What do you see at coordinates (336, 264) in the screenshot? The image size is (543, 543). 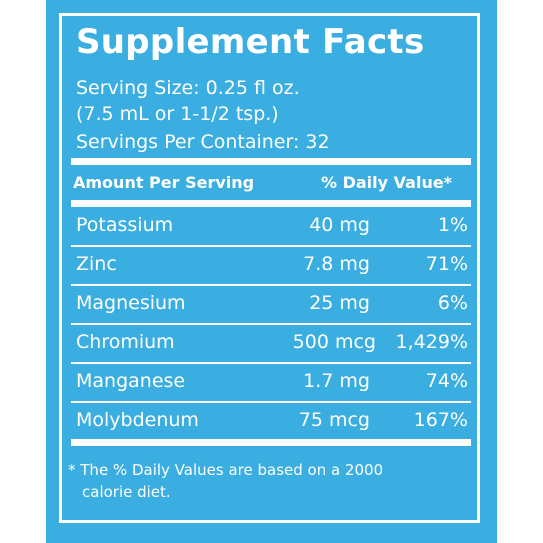 I see `nutrient-amount: 7.8 mg` at bounding box center [336, 264].